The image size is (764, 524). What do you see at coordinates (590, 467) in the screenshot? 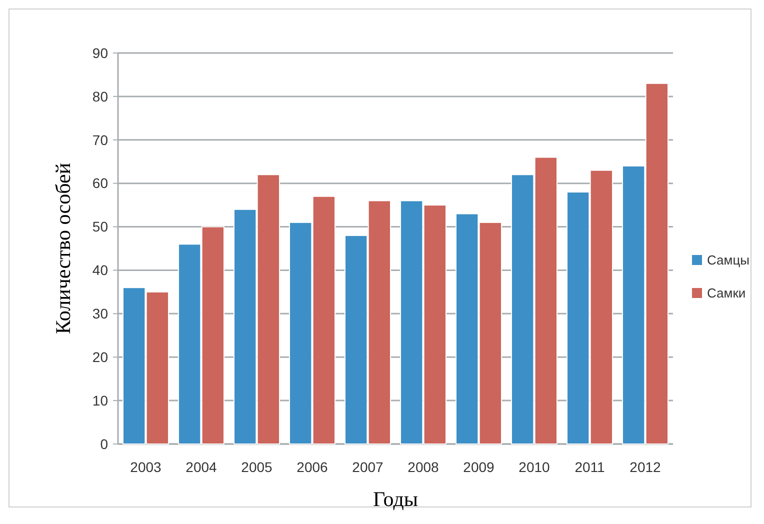
I see `x-tick-label: 2011` at bounding box center [590, 467].